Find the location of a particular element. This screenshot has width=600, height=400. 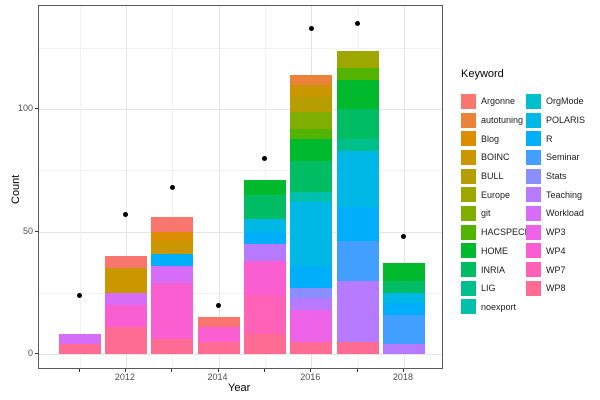

bar-segment-autotuning is located at coordinates (311, 80).